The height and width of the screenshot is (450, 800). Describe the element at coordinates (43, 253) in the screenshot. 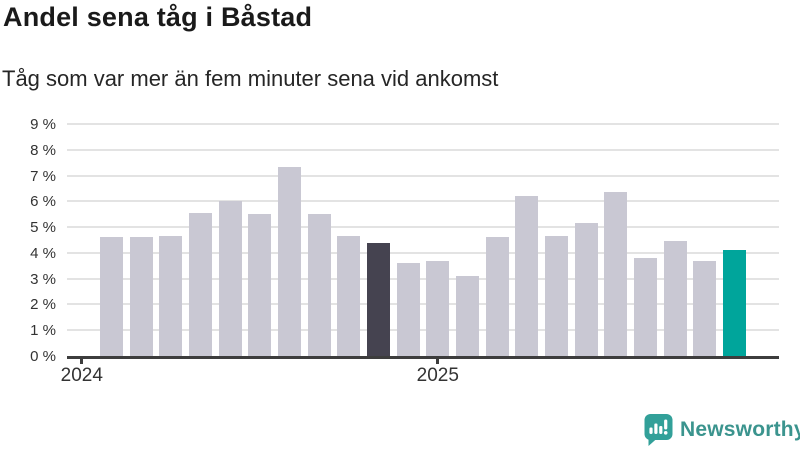

I see `y-axis-tick-label: 4 %` at that location.